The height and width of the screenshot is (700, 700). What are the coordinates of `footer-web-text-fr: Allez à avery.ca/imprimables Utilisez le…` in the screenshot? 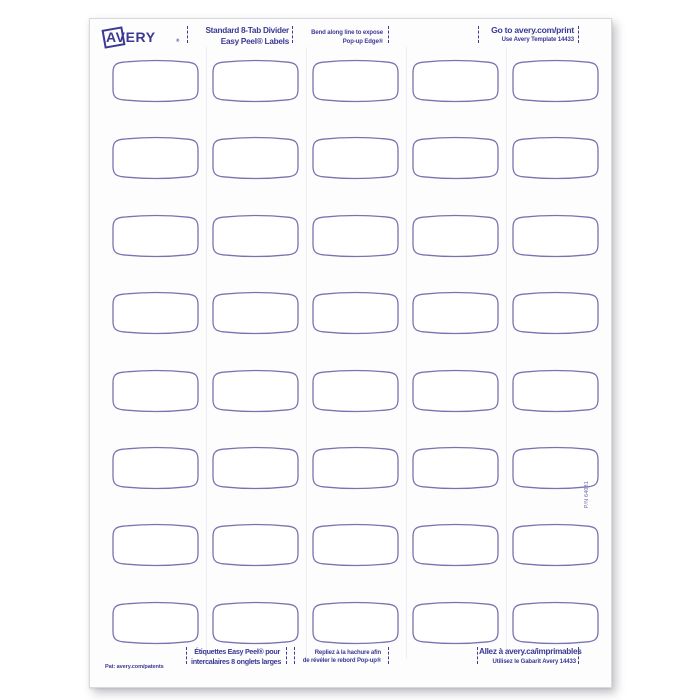 It's located at (530, 656).